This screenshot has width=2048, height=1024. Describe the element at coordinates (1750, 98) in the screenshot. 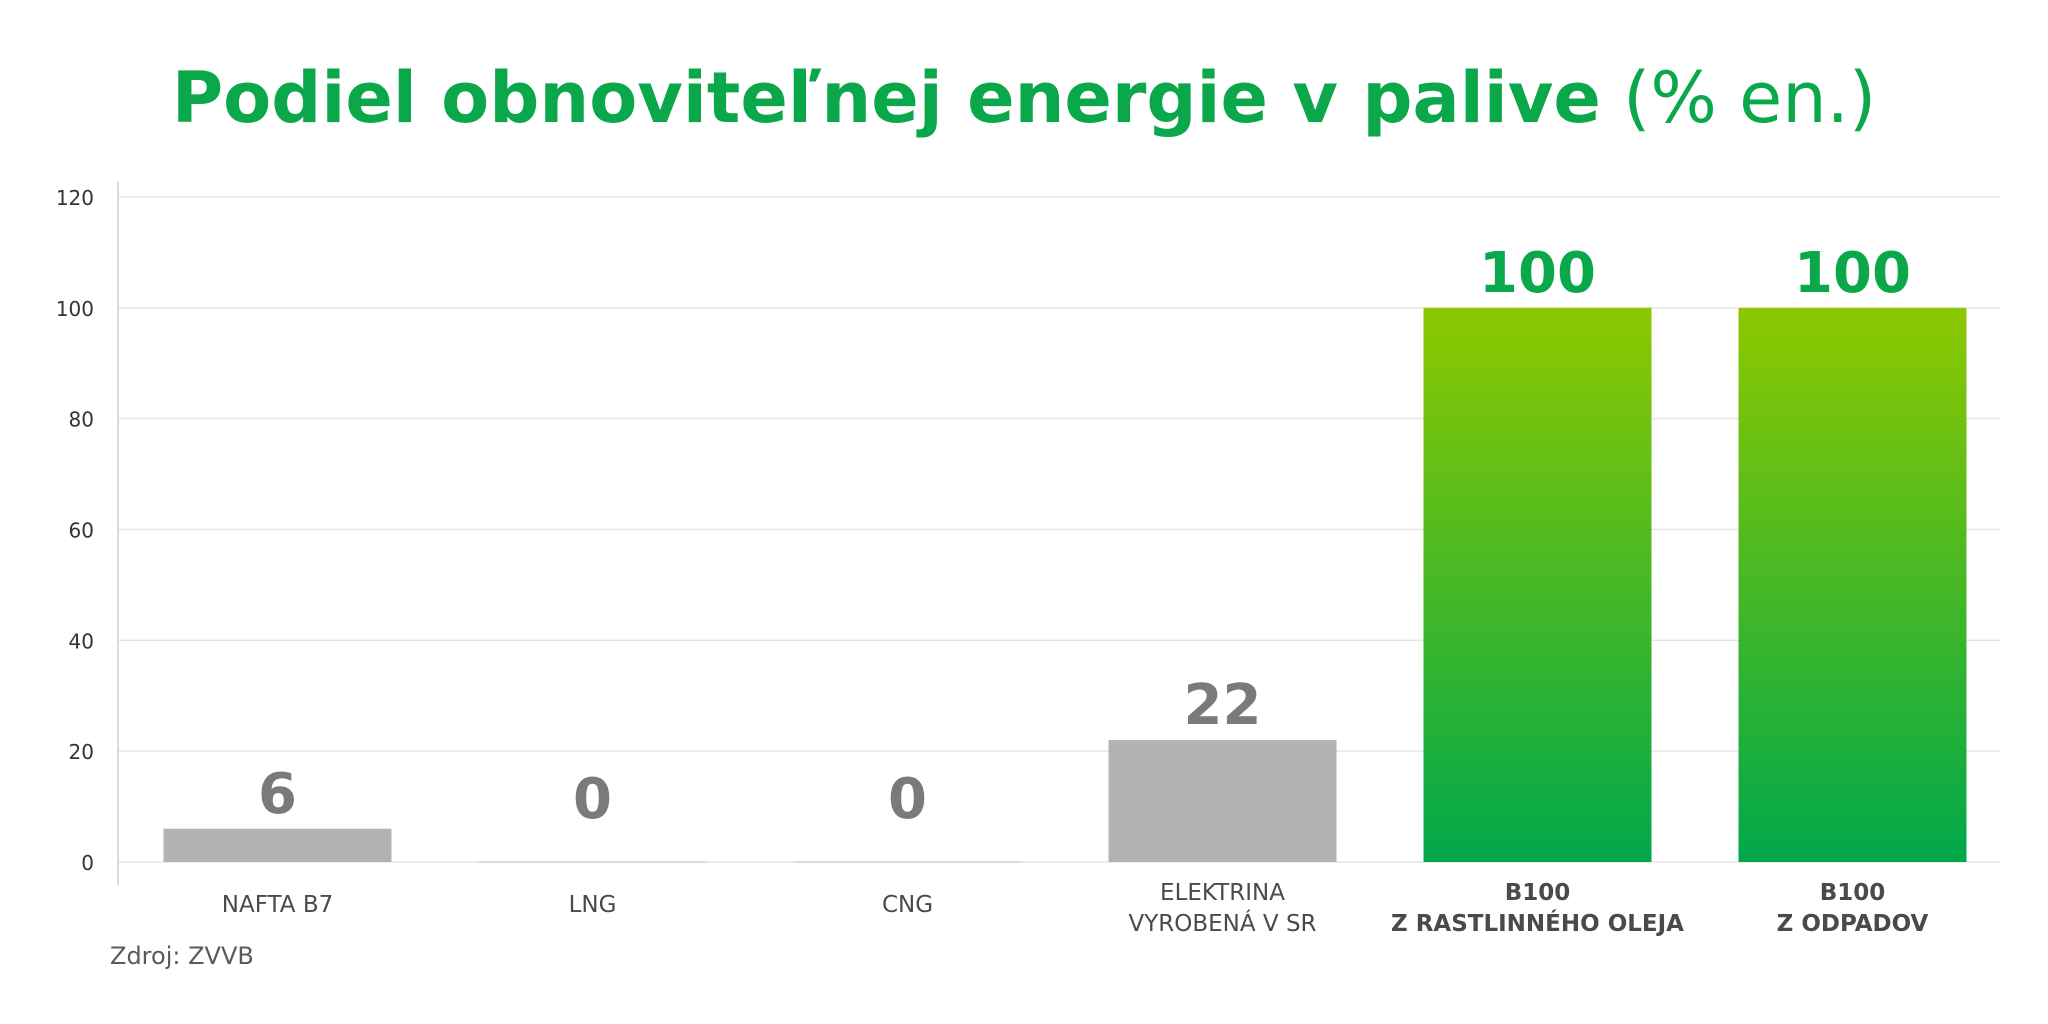

I see `chart-title-unit: (% en.)` at that location.